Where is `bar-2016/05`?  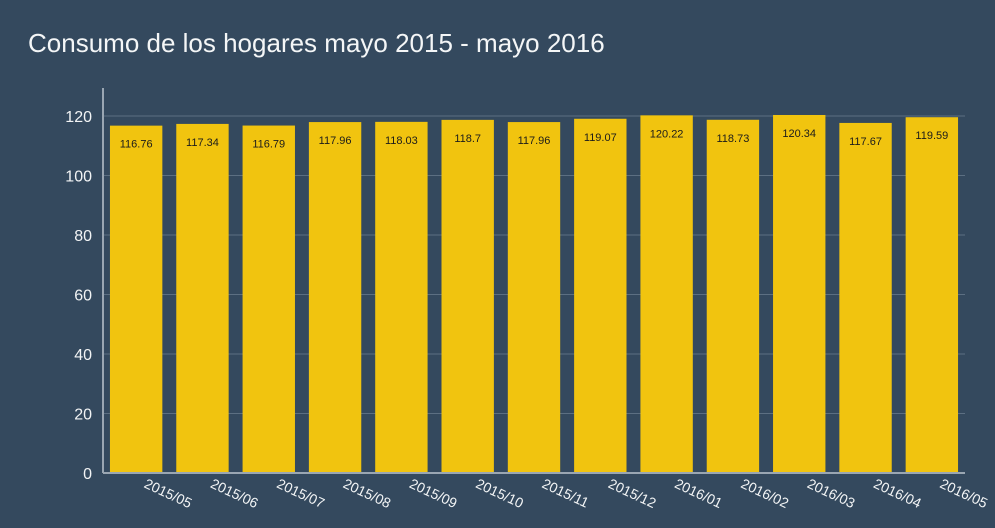 bar-2016/05 is located at coordinates (932, 295).